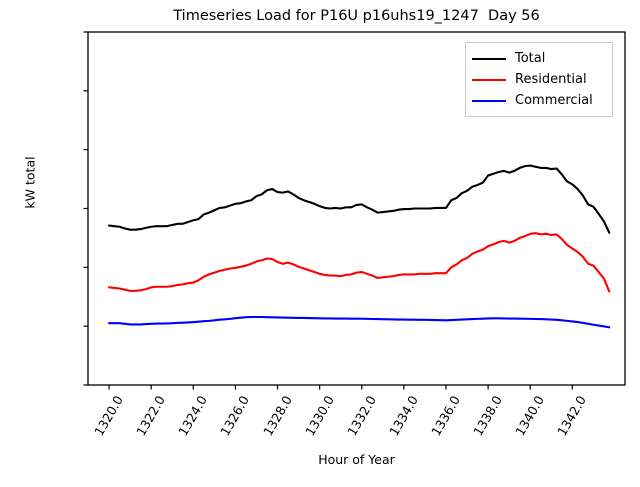 The height and width of the screenshot is (487, 640). I want to click on legend-label-residential: Residential, so click(551, 79).